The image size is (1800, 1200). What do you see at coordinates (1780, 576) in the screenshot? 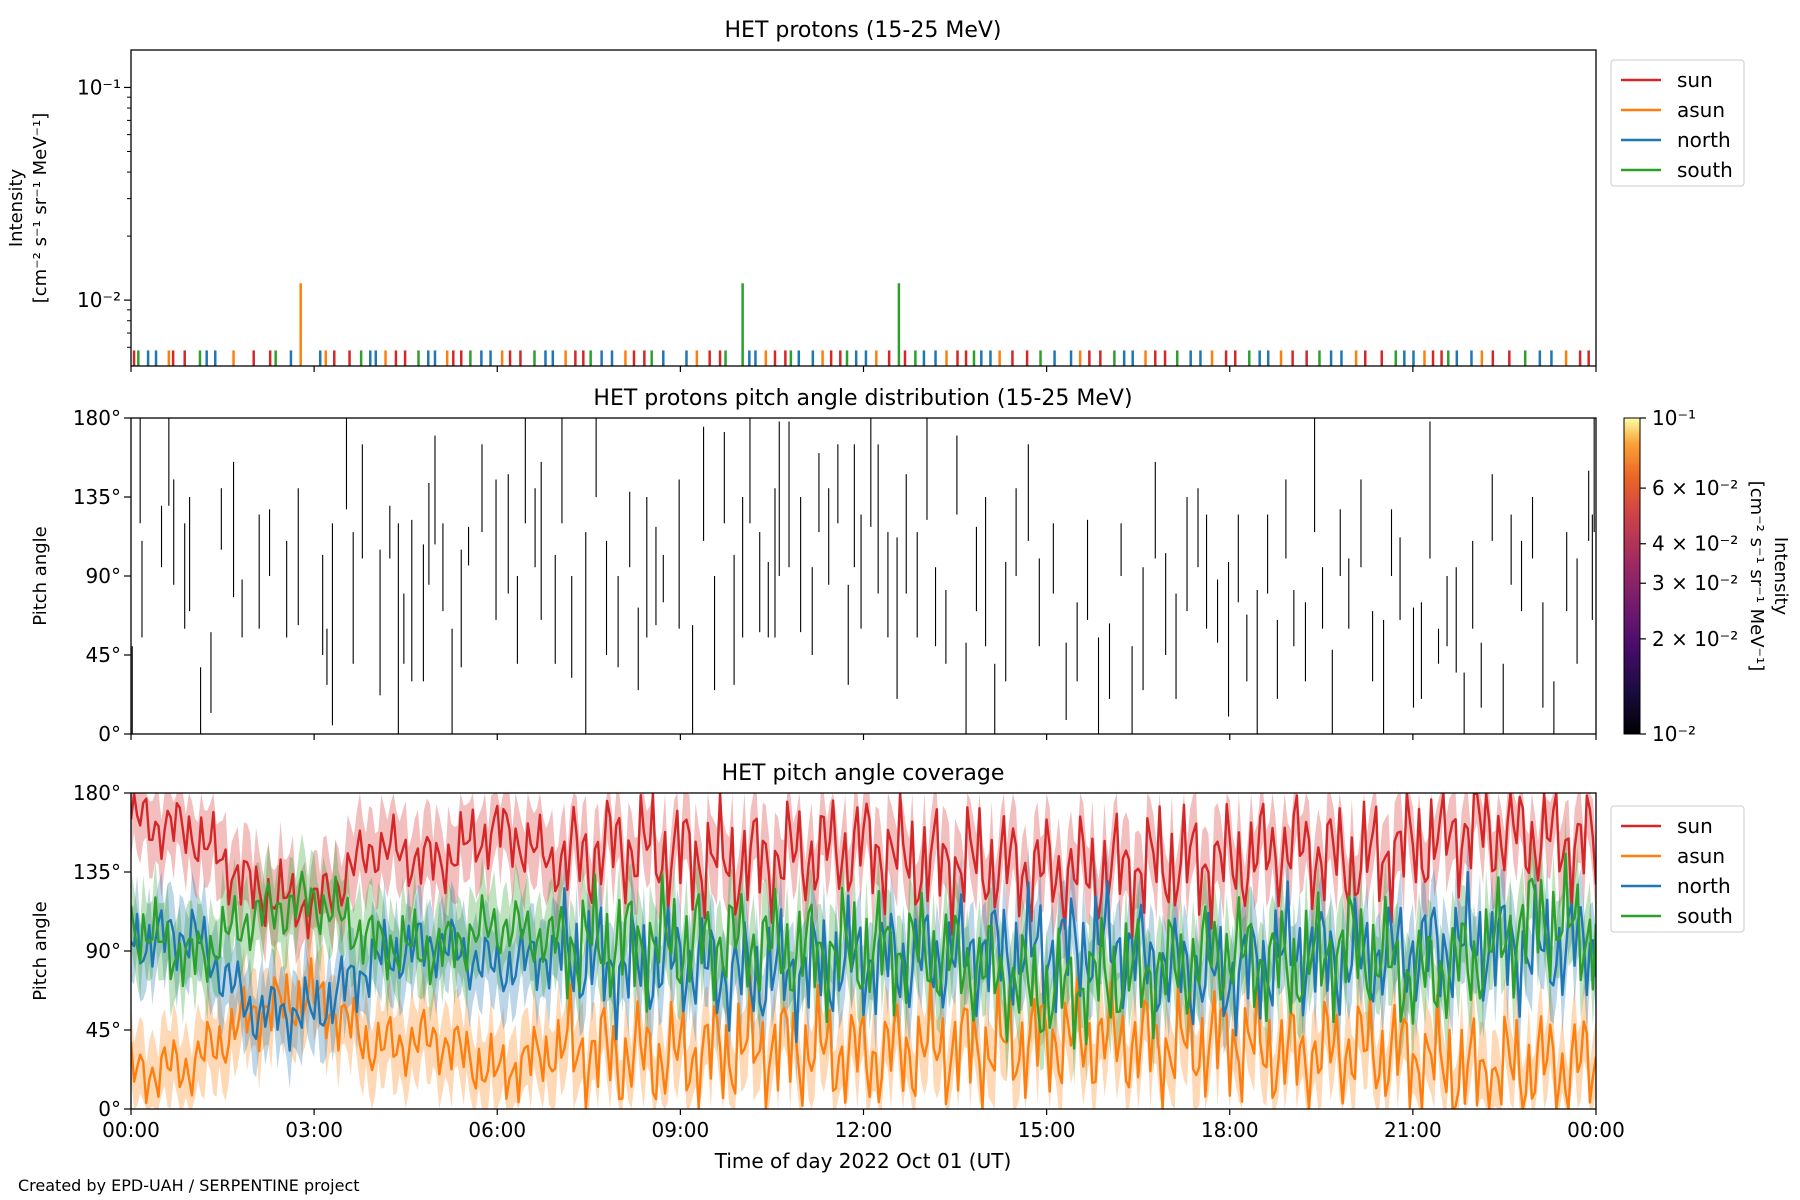
I see `colorbar-label-line-1: Intensity` at bounding box center [1780, 576].